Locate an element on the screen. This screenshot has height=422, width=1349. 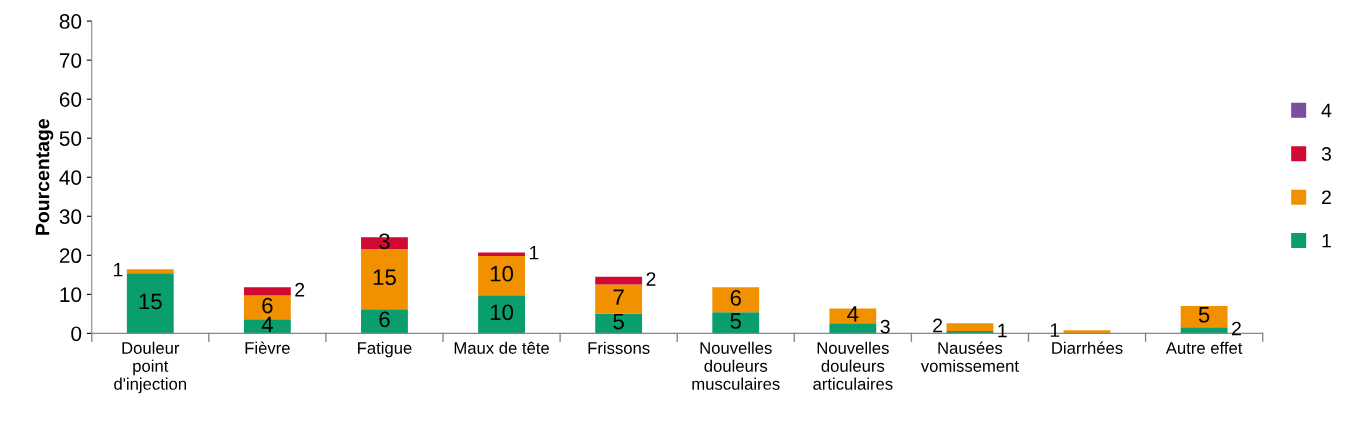
y-tick-label: 80 is located at coordinates (70, 21).